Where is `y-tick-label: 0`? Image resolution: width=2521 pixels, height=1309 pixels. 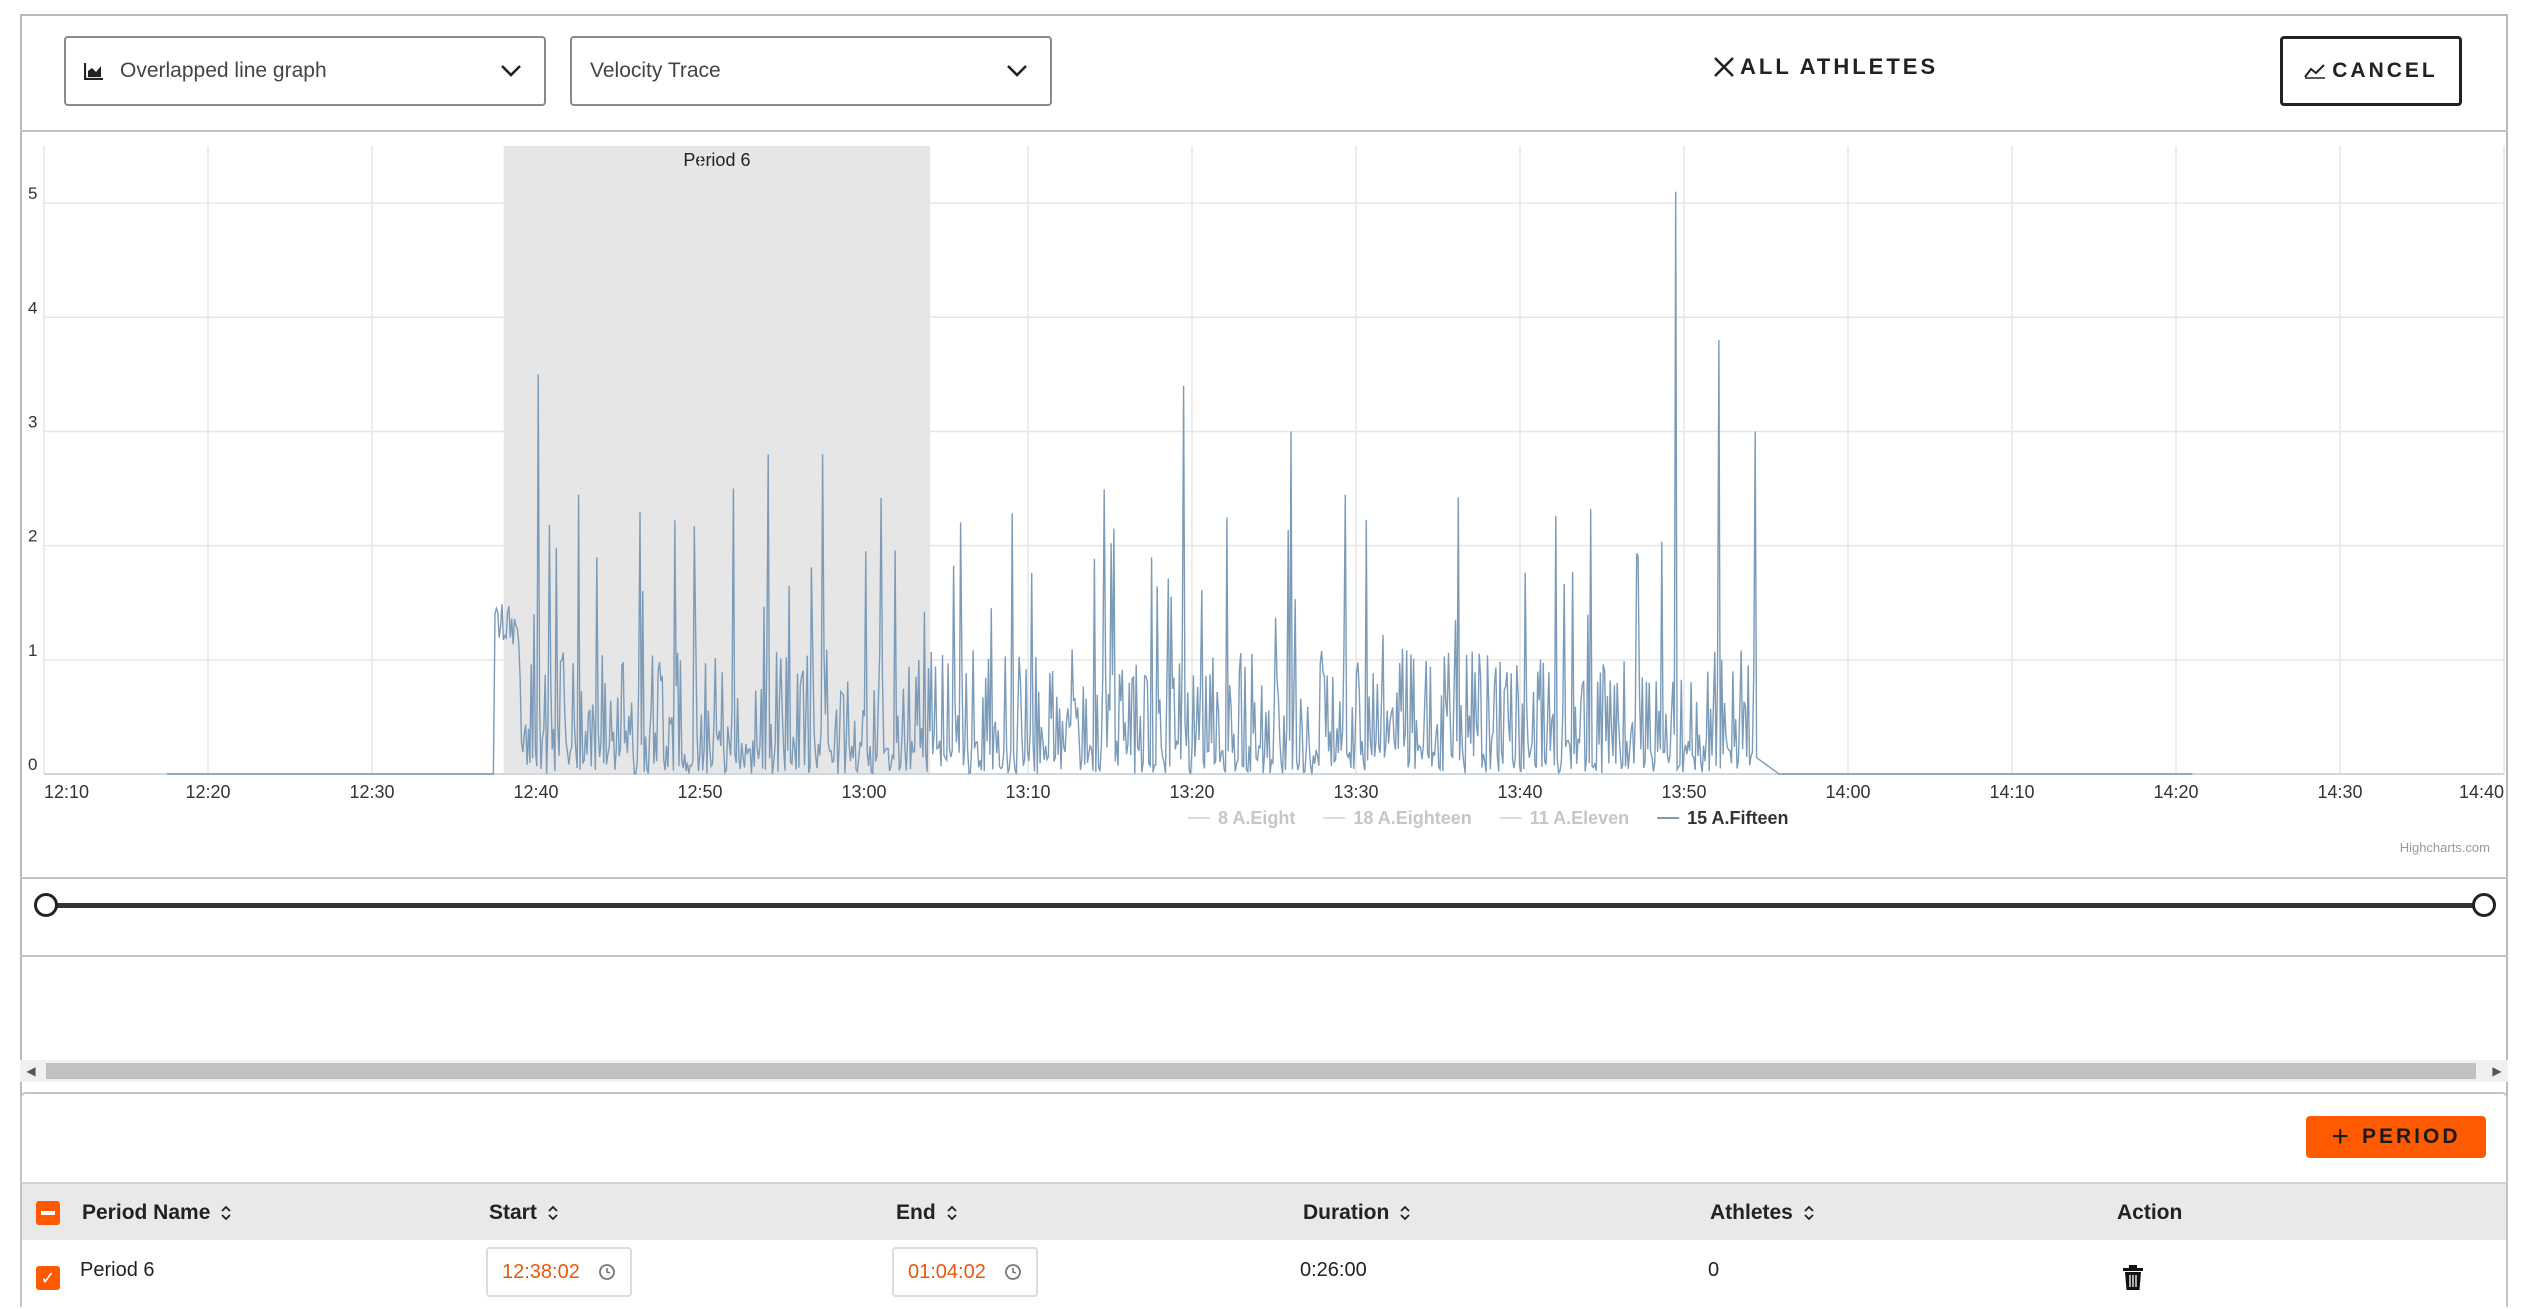
y-tick-label: 0 is located at coordinates (32, 764).